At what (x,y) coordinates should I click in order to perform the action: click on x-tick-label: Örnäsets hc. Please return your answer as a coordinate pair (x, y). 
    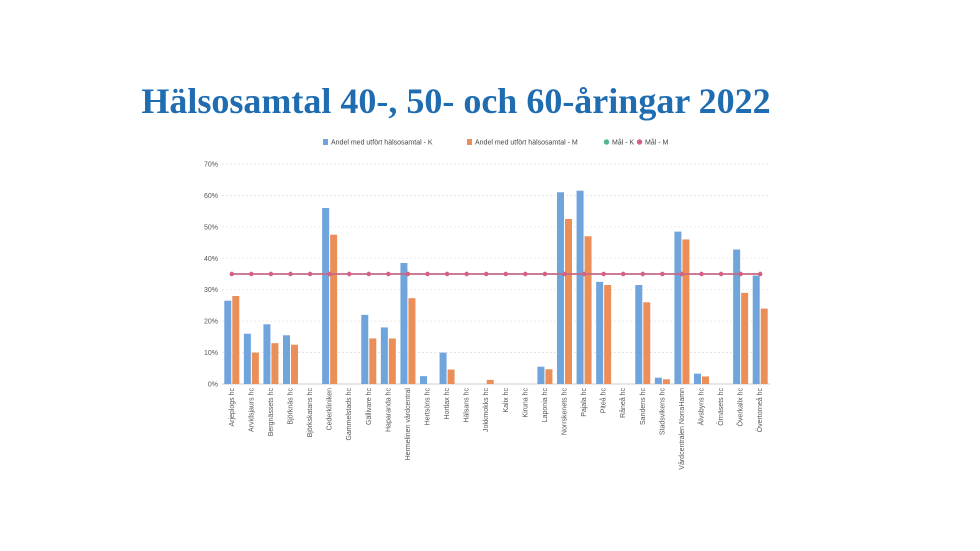
    Looking at the image, I should click on (721, 407).